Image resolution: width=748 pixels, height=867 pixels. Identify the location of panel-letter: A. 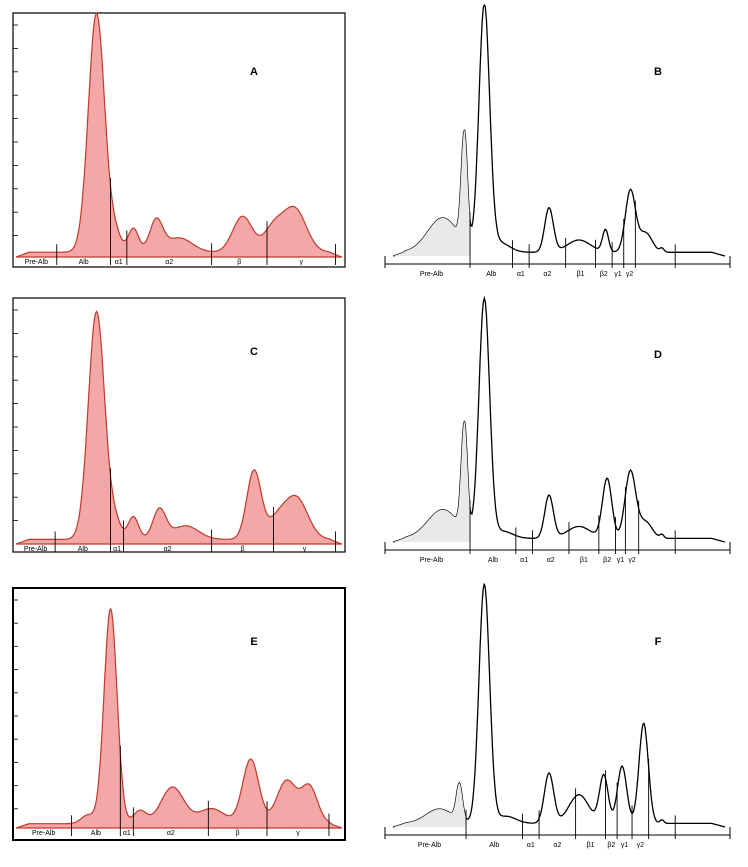
(254, 72).